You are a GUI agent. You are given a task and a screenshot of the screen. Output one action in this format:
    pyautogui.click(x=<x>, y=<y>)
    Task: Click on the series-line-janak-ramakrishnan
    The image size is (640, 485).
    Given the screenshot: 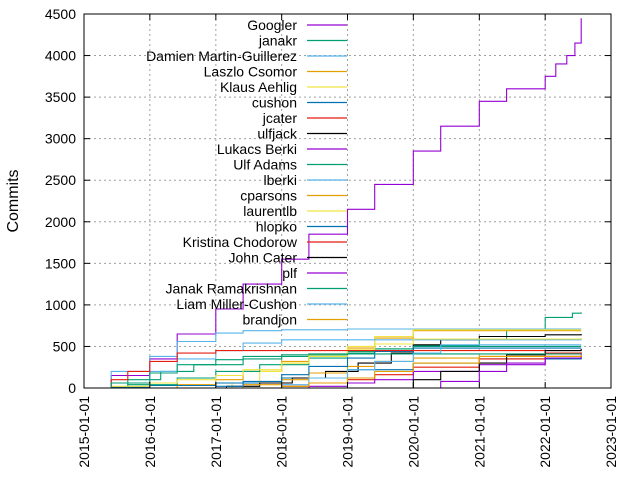 What is the action you would take?
    pyautogui.click(x=338, y=371)
    